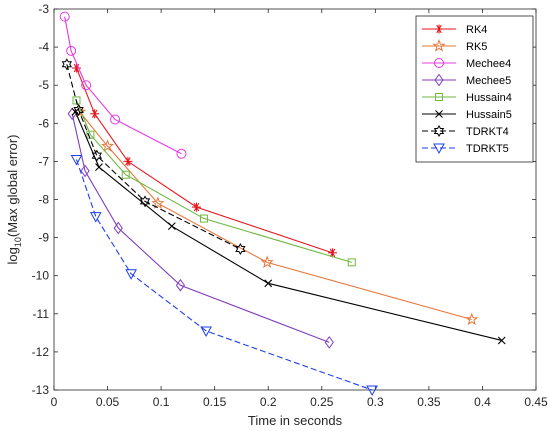  I want to click on y-tick-label: -5, so click(43, 85).